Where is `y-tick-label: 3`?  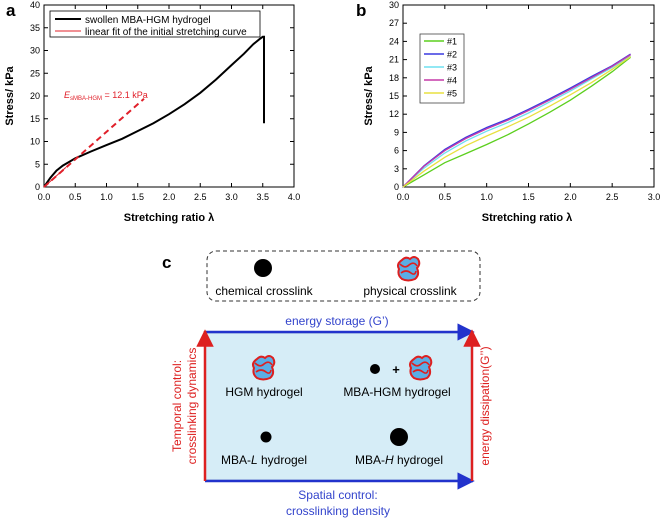
y-tick-label: 3 is located at coordinates (396, 169).